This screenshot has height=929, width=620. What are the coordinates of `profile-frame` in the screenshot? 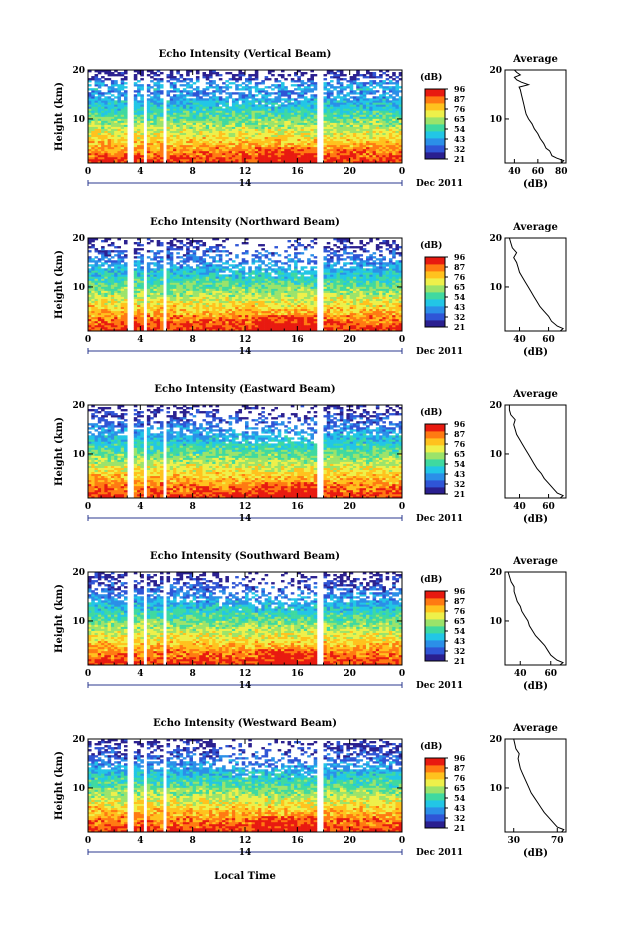 It's located at (535, 116).